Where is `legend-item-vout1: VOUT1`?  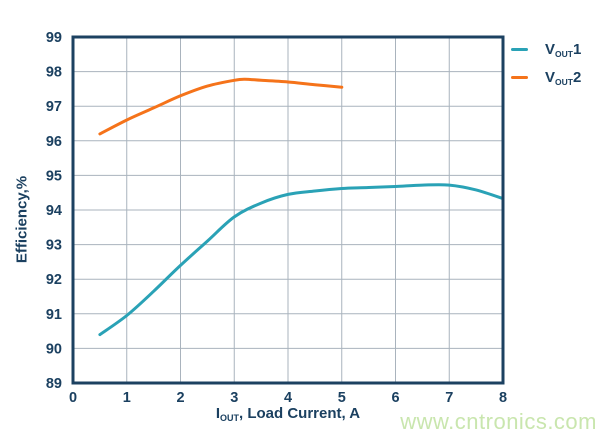 legend-item-vout1: VOUT1 is located at coordinates (546, 49).